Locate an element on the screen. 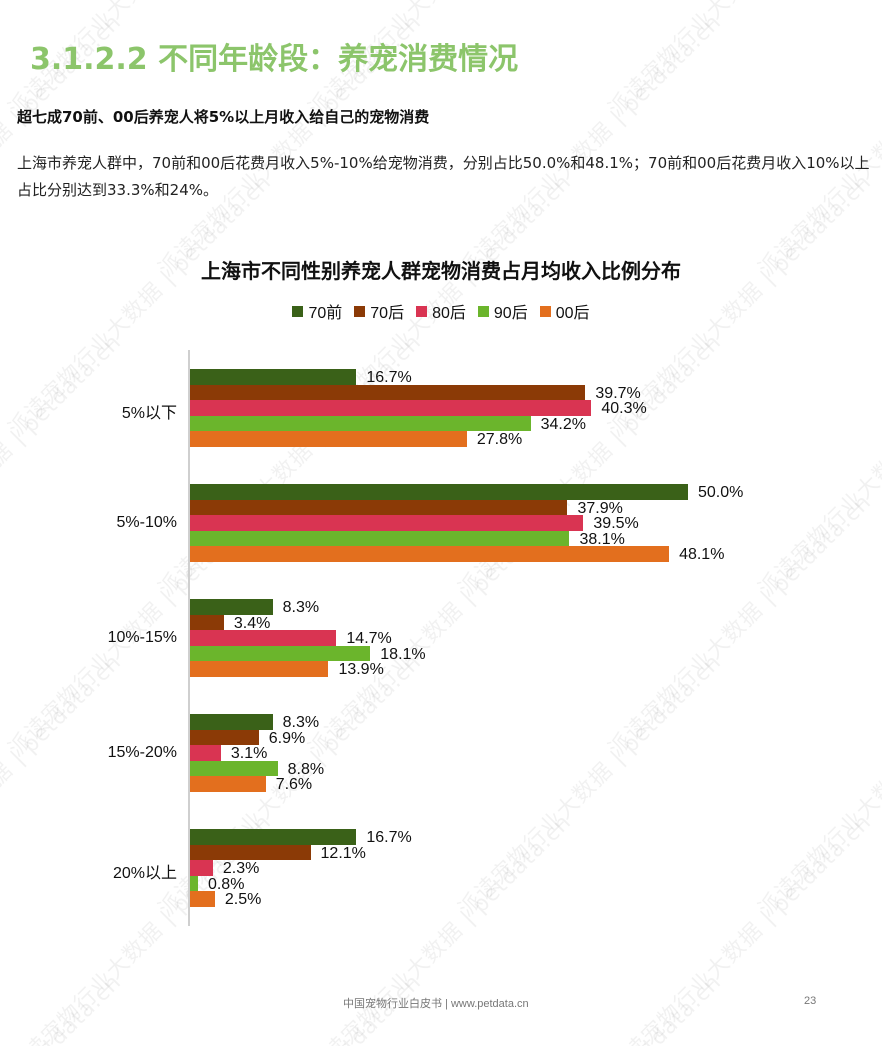 This screenshot has width=882, height=1046. legend-label: 70前 is located at coordinates (325, 313).